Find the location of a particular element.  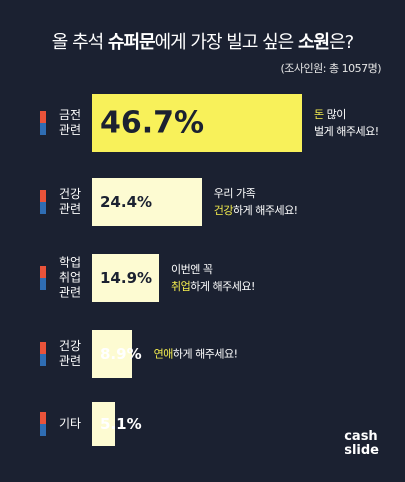

title-part: 슈퍼문 is located at coordinates (131, 42).